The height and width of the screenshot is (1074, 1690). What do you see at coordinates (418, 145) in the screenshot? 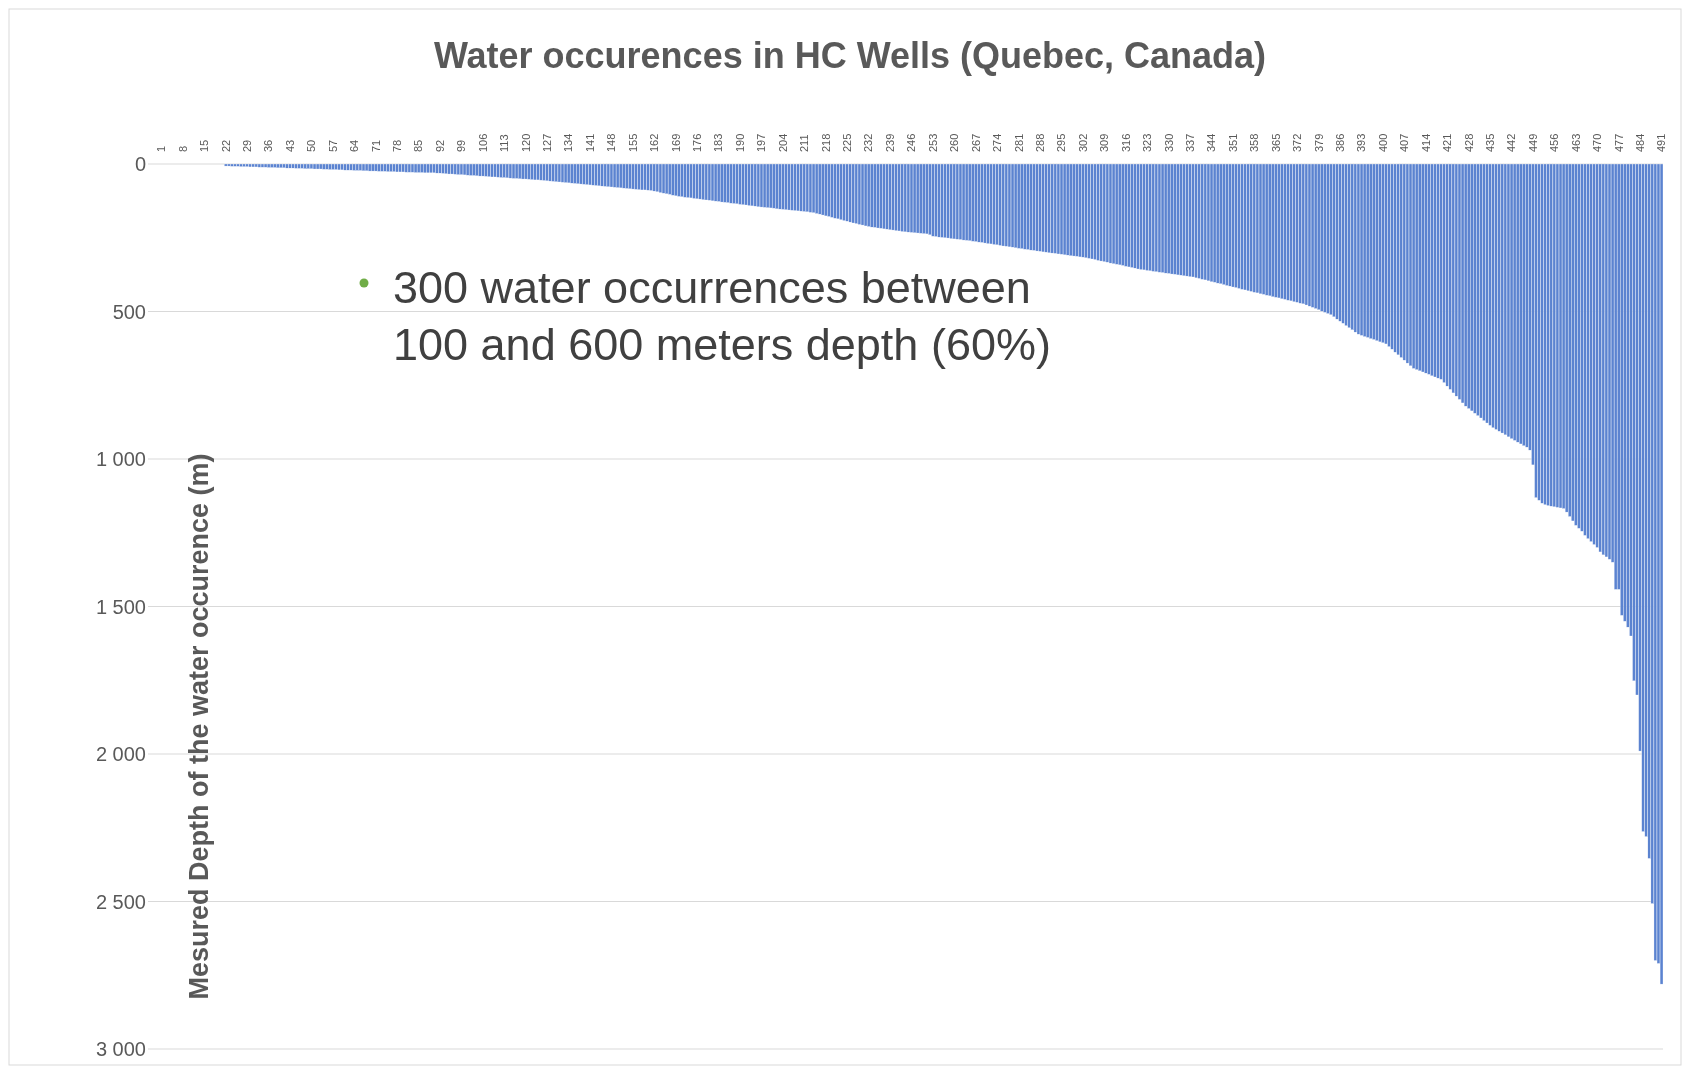
I see `x-tick-label: 85` at bounding box center [418, 145].